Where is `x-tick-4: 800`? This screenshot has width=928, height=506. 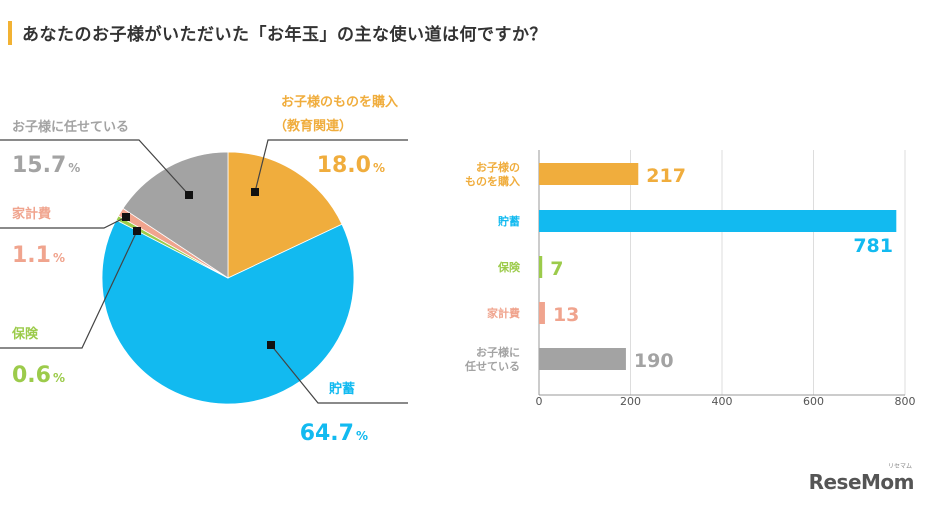
x-tick-4: 800 is located at coordinates (905, 401).